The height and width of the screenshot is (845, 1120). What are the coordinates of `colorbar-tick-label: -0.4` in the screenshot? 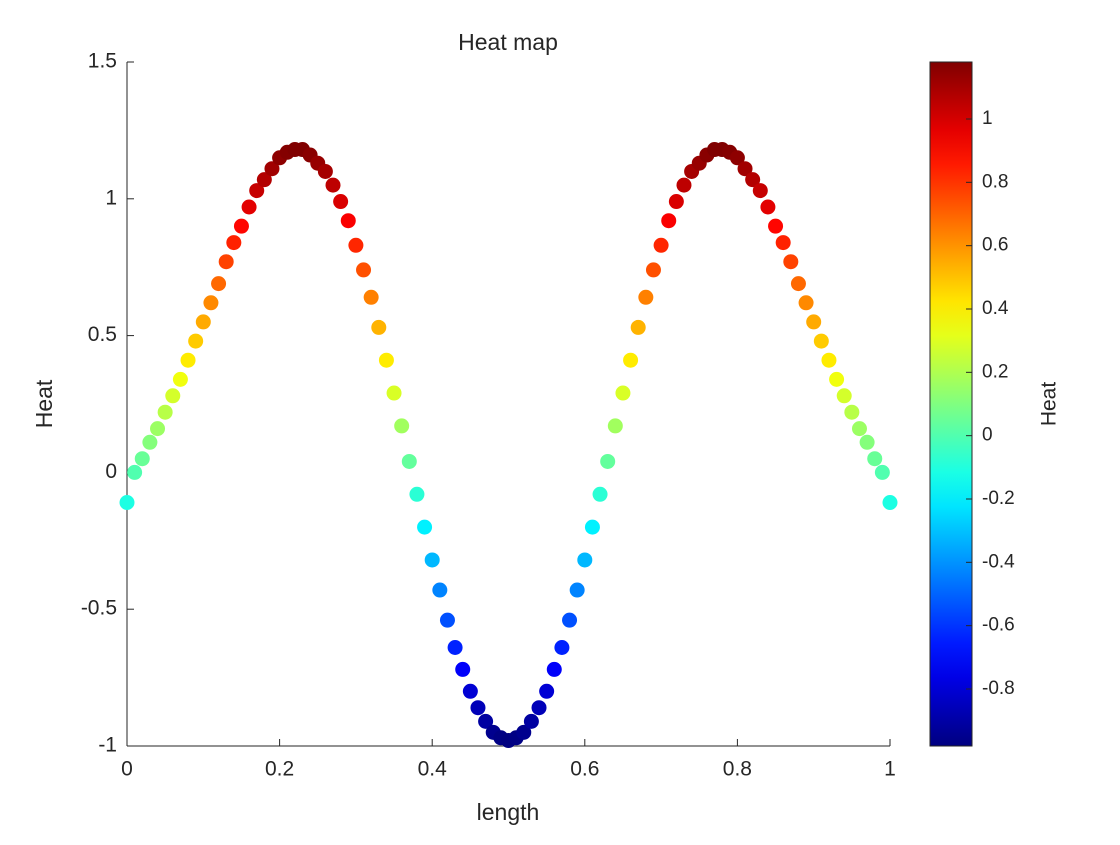 It's located at (998, 561).